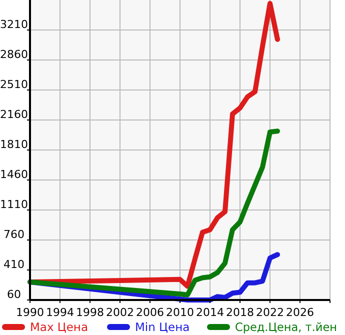  What do you see at coordinates (180, 312) in the screenshot?
I see `x-tick-label: 2010` at bounding box center [180, 312].